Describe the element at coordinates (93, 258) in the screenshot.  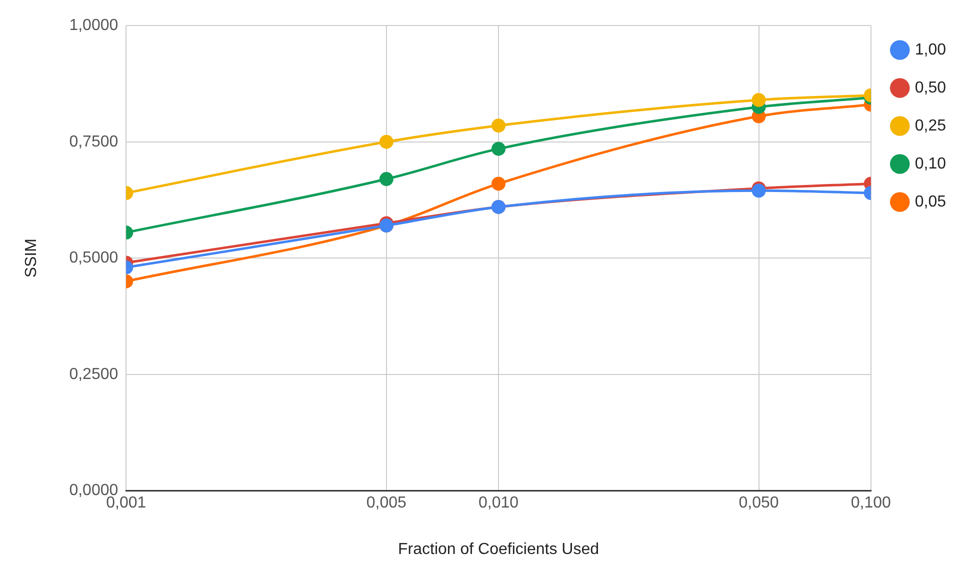
I see `y-tick-label: 0,5000` at that location.